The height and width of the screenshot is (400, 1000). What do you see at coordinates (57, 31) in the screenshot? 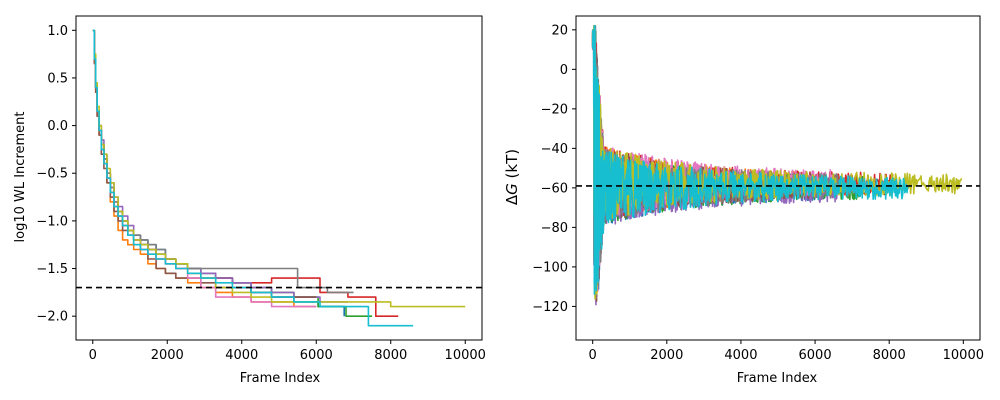
I see `y-tick-label: 1.0` at bounding box center [57, 31].